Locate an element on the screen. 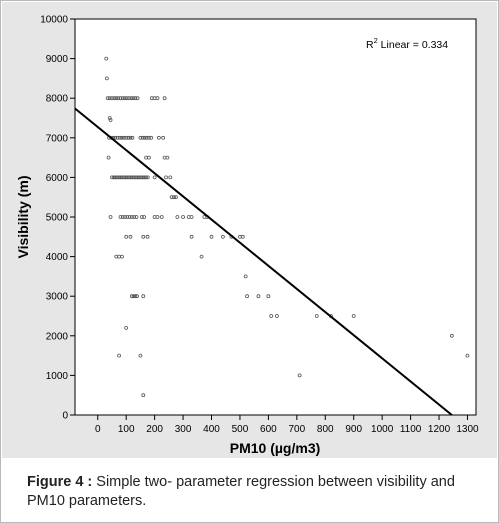 This screenshot has height=523, width=499. x-tick-label-200: 200 is located at coordinates (154, 429).